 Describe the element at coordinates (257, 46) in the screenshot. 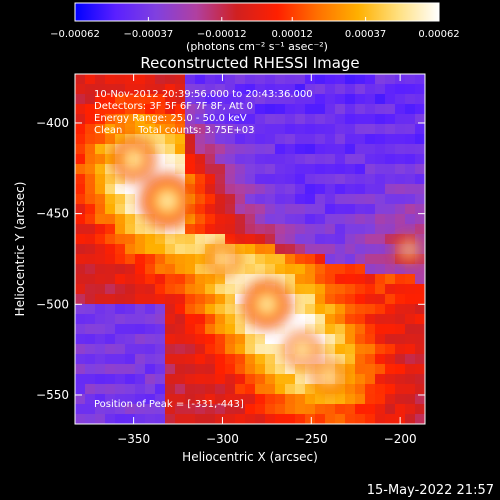

I see `colorbar-unit-label: (photons cm⁻² s⁻¹ asec⁻²)` at that location.